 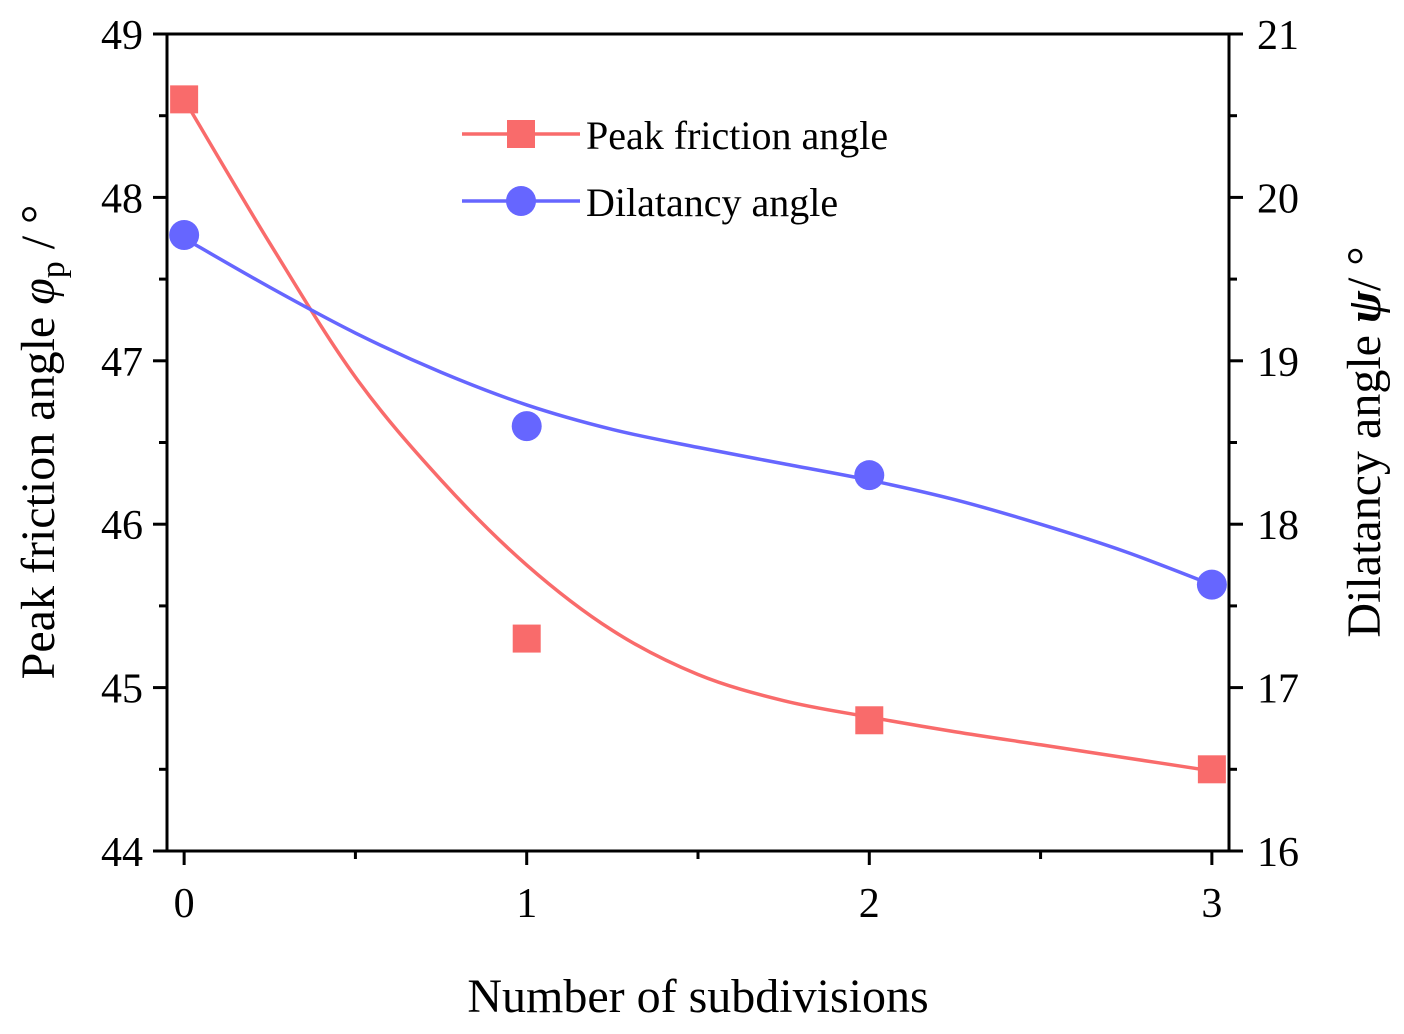 I want to click on left-tick-label: 49, so click(x=122, y=36).